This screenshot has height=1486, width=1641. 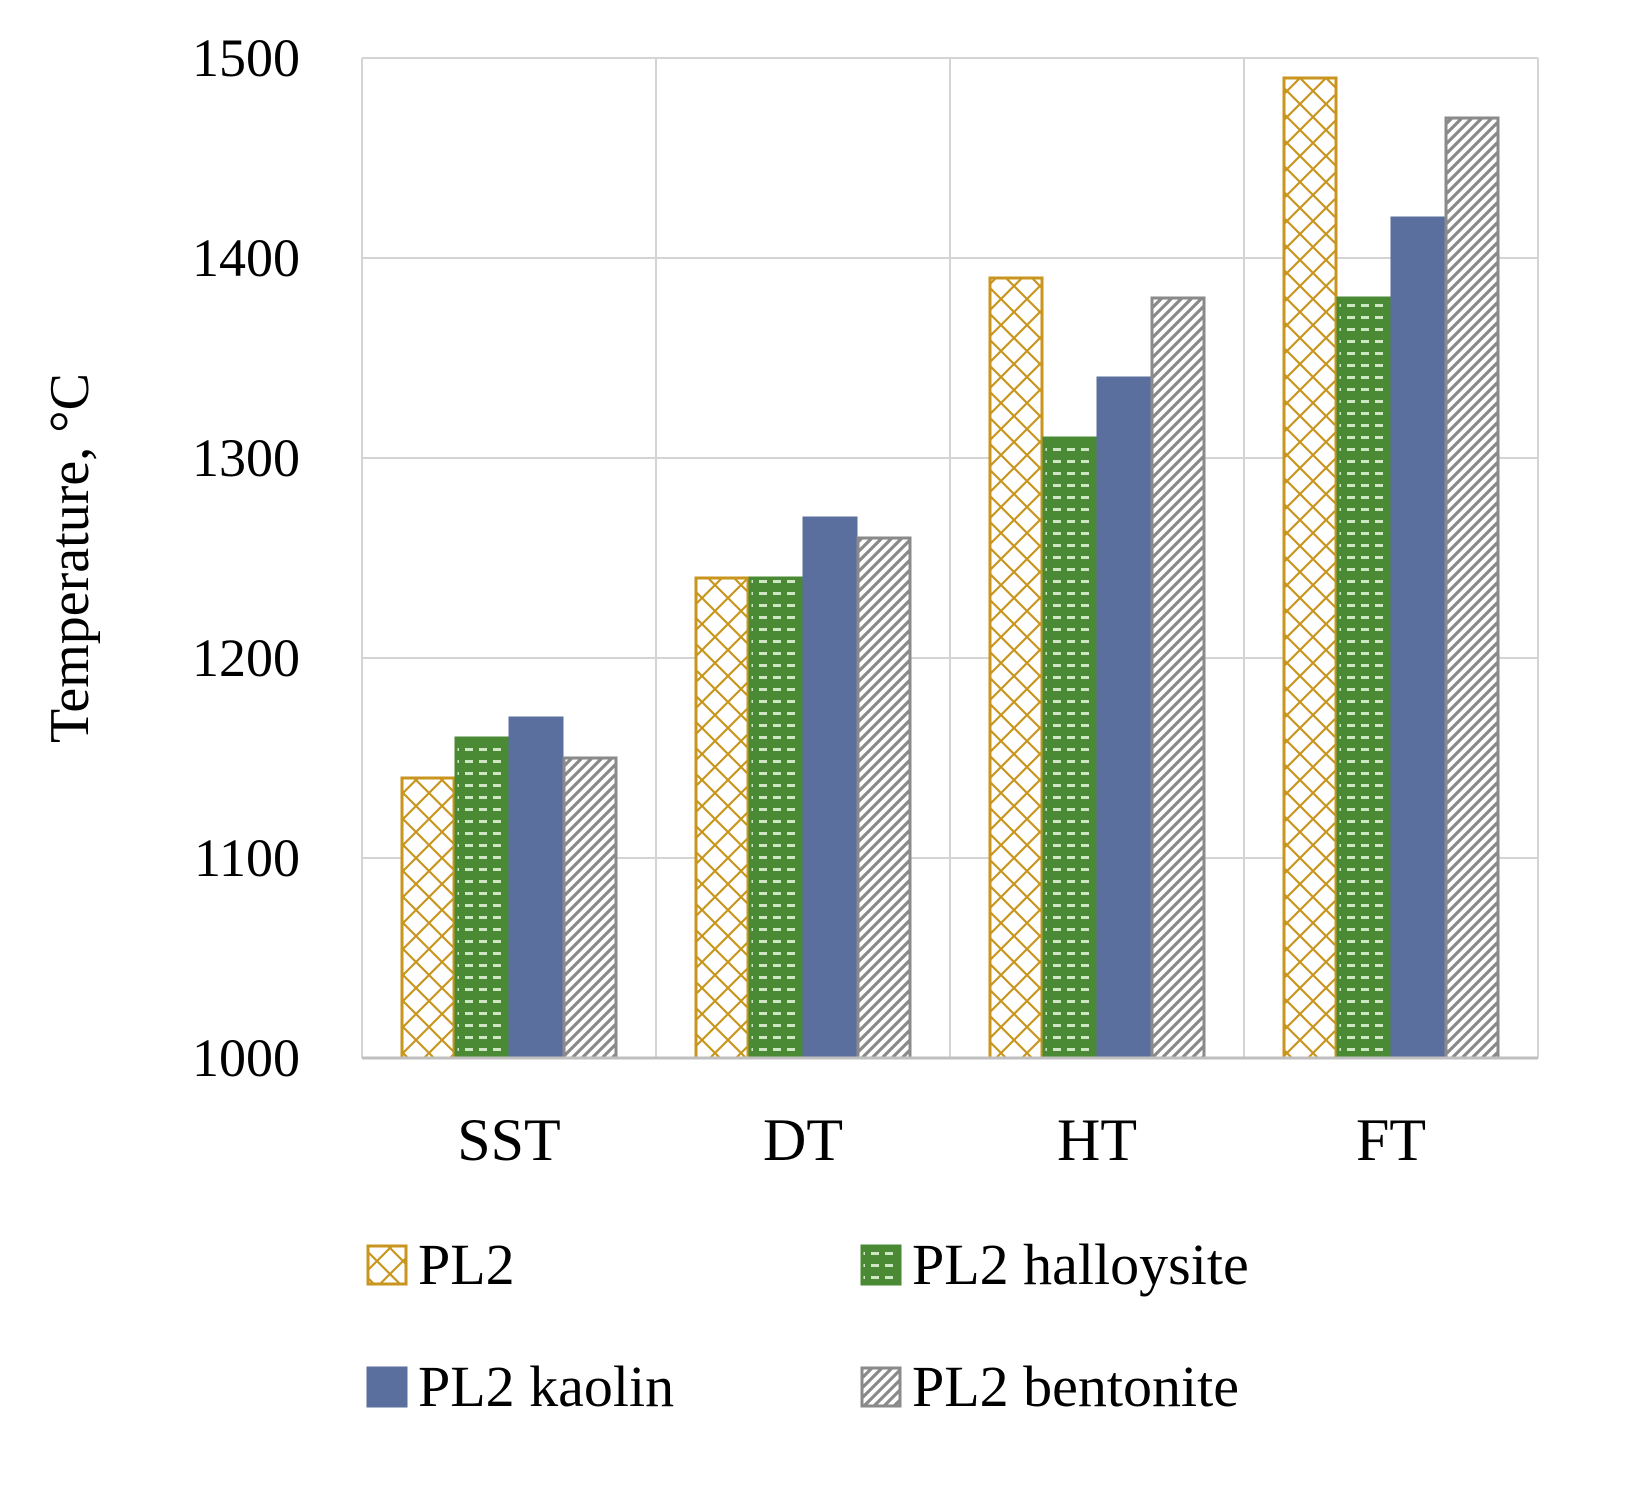 I want to click on y-tick-label-0: 1000, so click(x=246, y=1058).